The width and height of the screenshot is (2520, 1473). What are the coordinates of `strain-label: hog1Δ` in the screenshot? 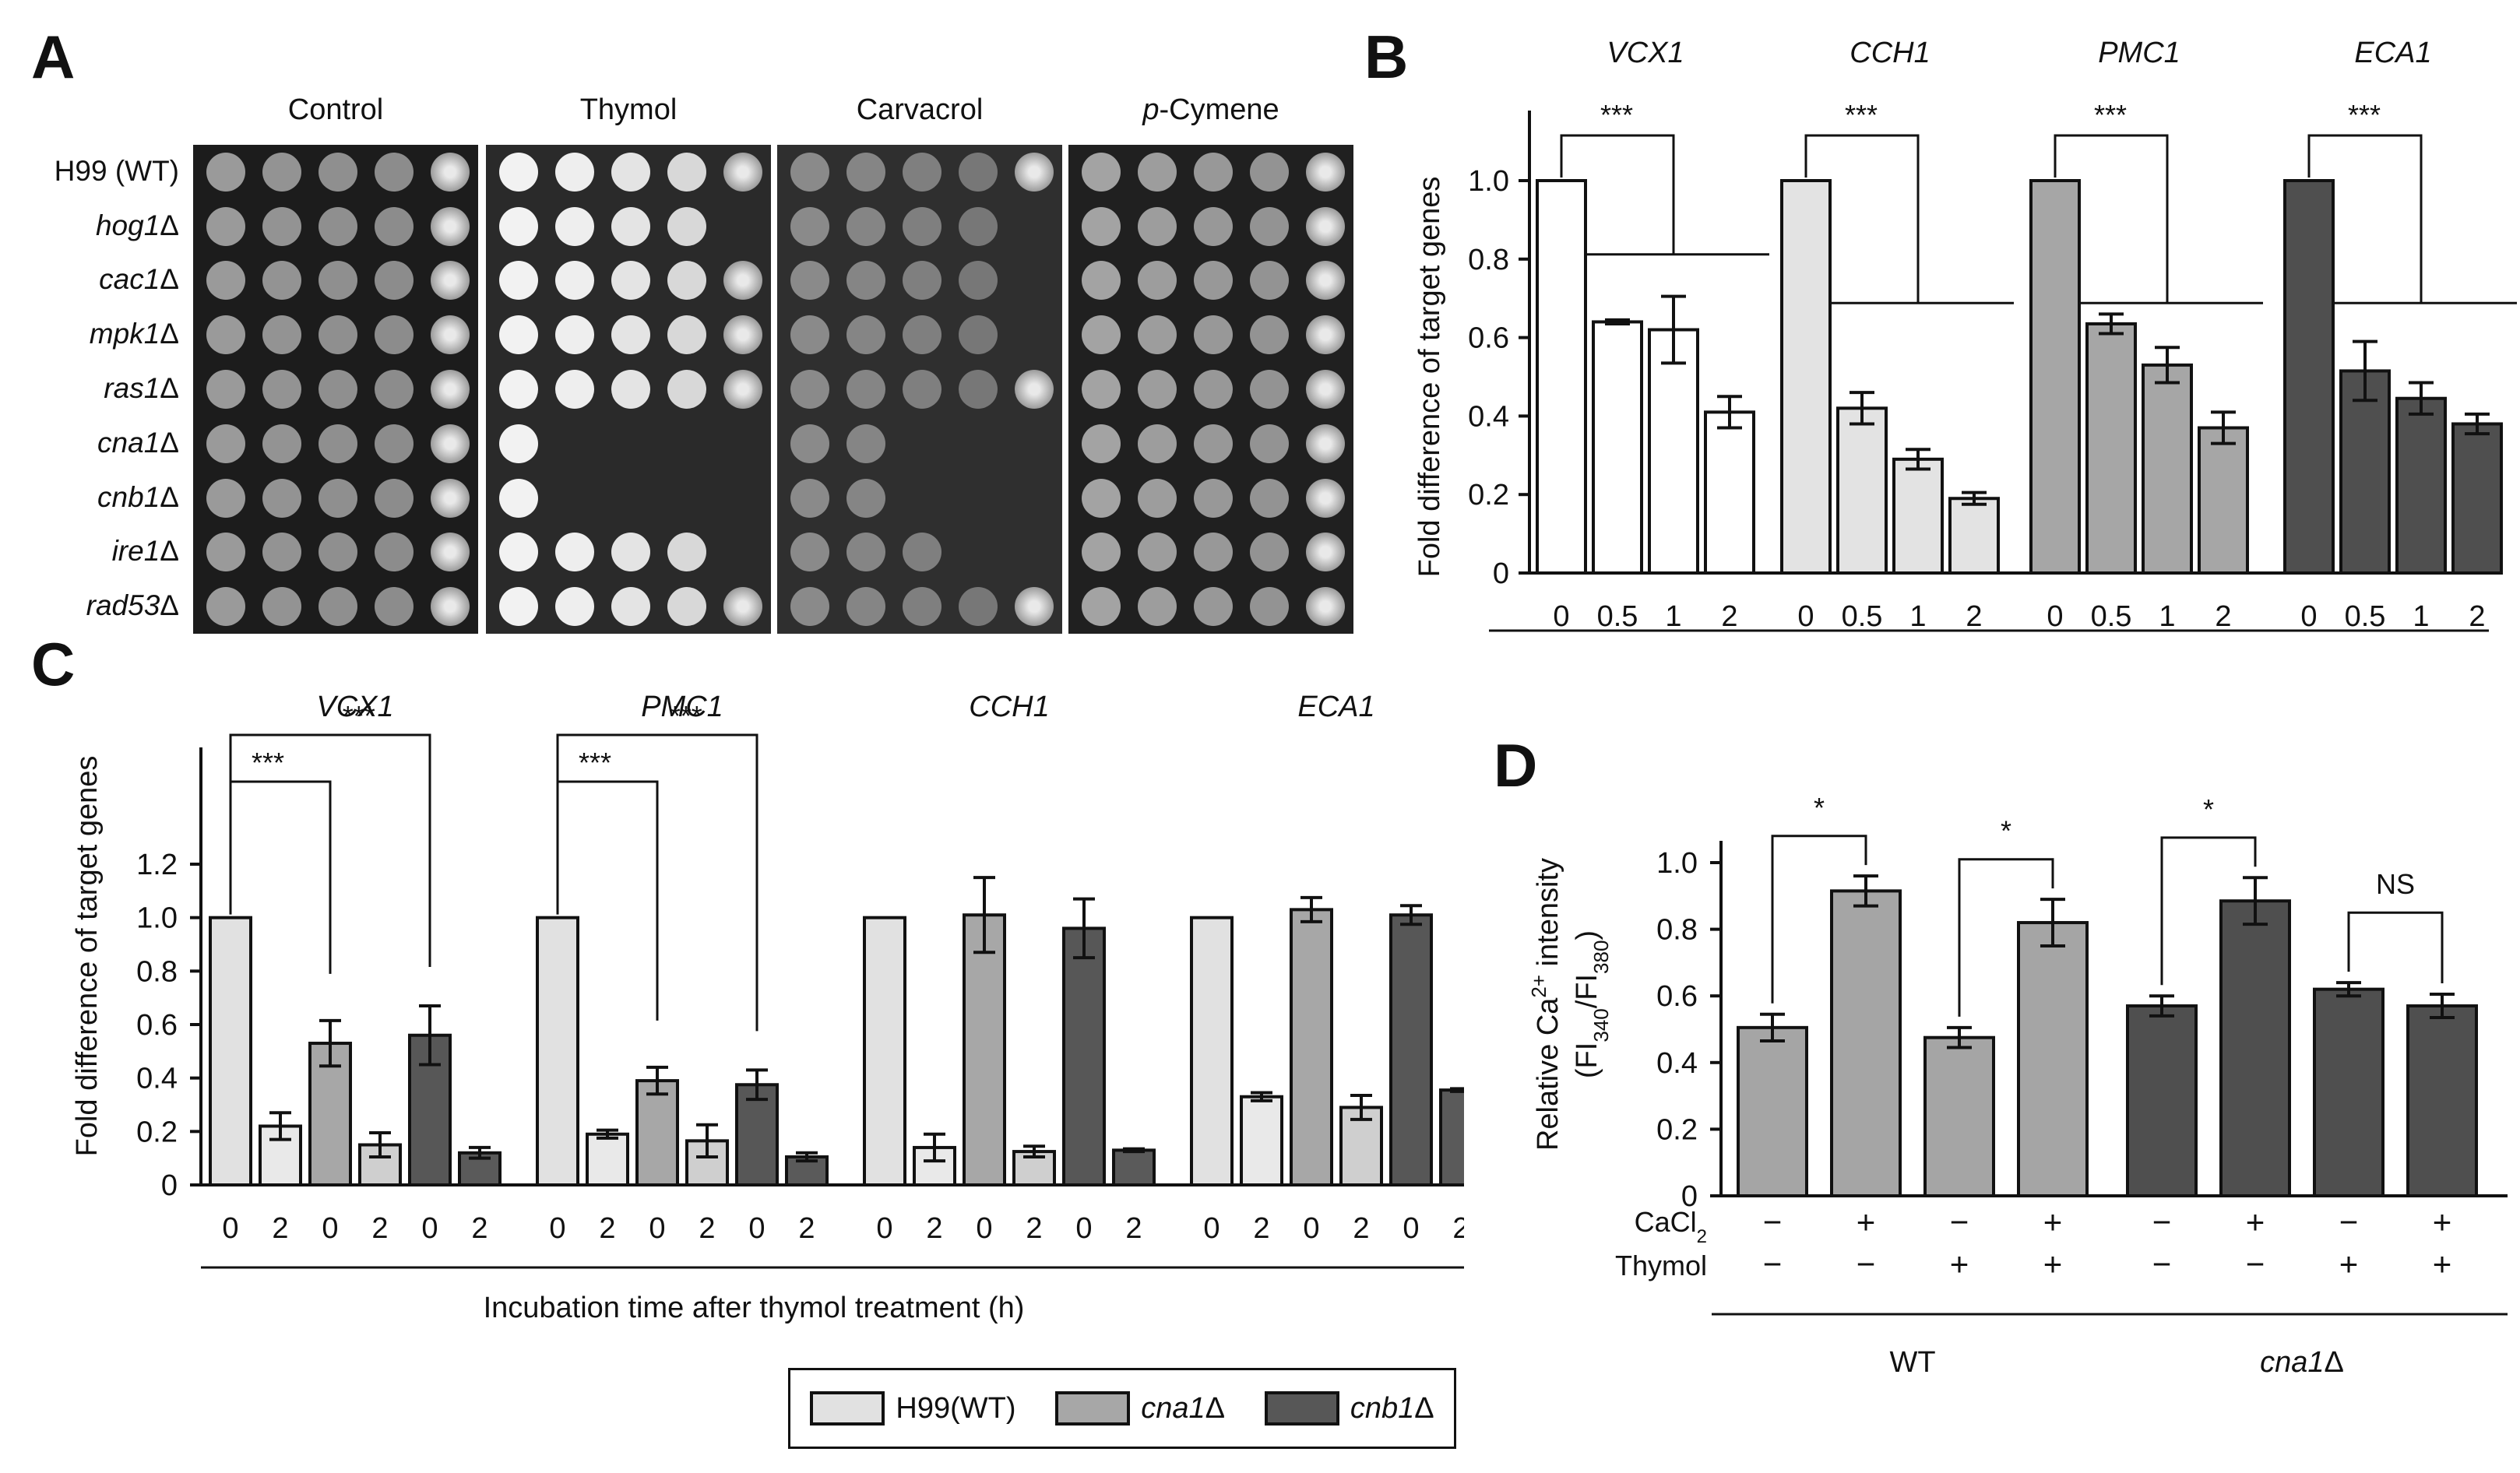 It's located at (89, 226).